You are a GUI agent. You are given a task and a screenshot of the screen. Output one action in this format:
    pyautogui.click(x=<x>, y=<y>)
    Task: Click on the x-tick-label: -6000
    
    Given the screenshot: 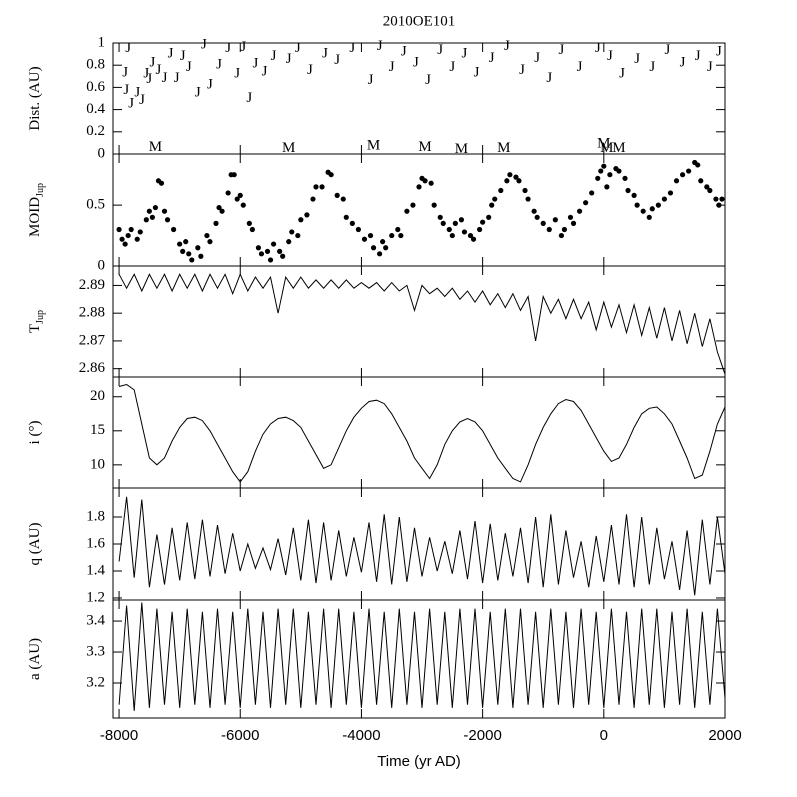 What is the action you would take?
    pyautogui.click(x=240, y=735)
    